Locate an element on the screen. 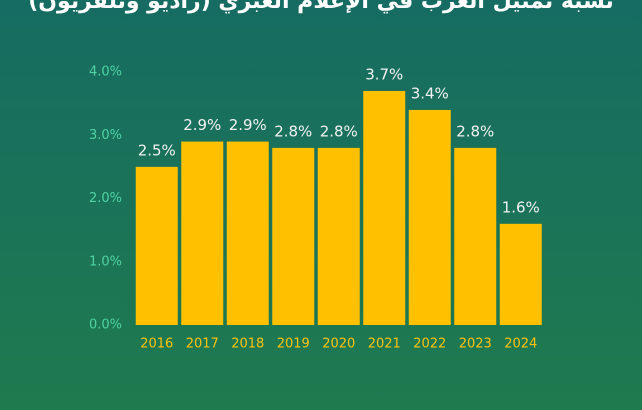 This screenshot has width=642, height=410. data-label: 3.4% is located at coordinates (430, 93).